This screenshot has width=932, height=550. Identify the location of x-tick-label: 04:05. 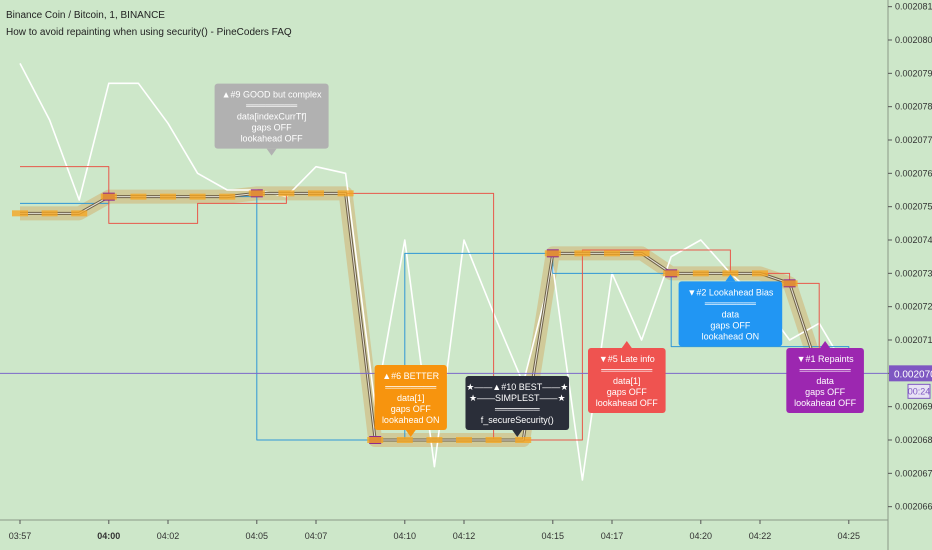
(257, 536).